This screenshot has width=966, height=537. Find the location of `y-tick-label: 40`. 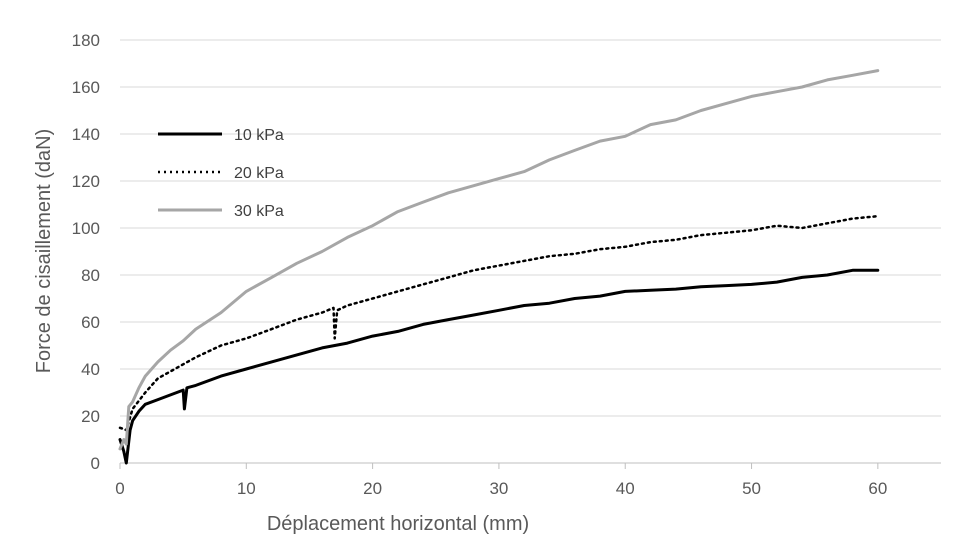

y-tick-label: 40 is located at coordinates (90, 369).